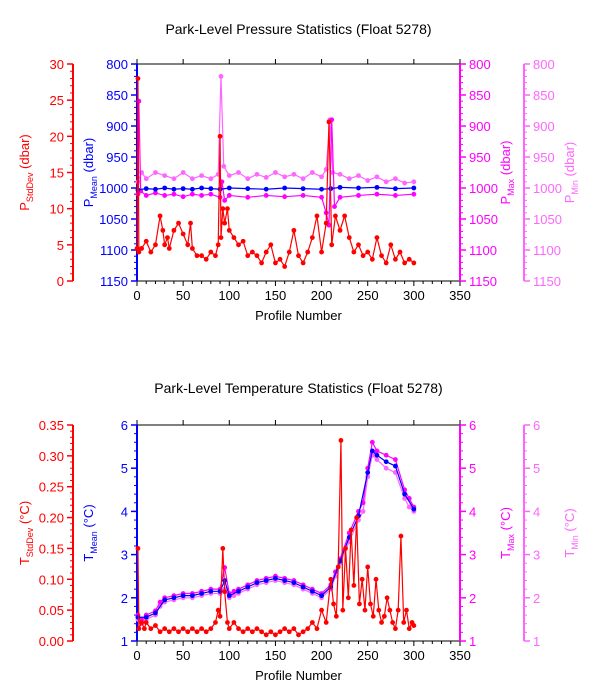  I want to click on stddev-tick-label: 0.15, so click(51, 548).